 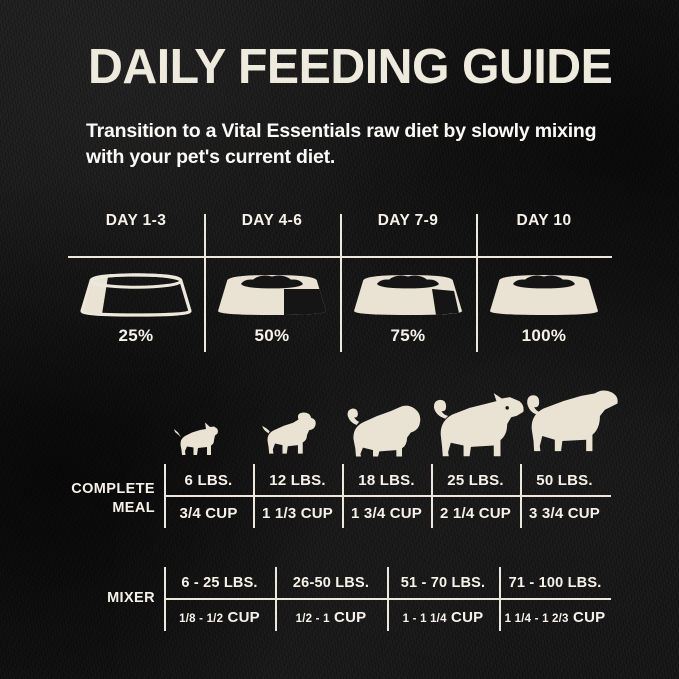 I want to click on day-label: DAY 1-3, so click(x=136, y=220).